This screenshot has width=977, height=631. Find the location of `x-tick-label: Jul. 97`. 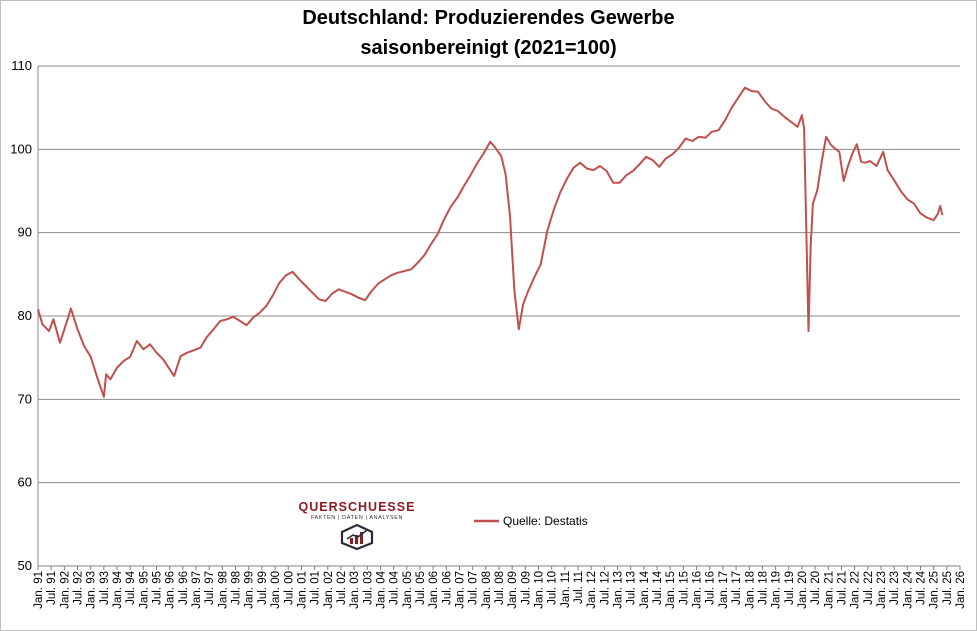

x-tick-label: Jul. 97 is located at coordinates (210, 588).